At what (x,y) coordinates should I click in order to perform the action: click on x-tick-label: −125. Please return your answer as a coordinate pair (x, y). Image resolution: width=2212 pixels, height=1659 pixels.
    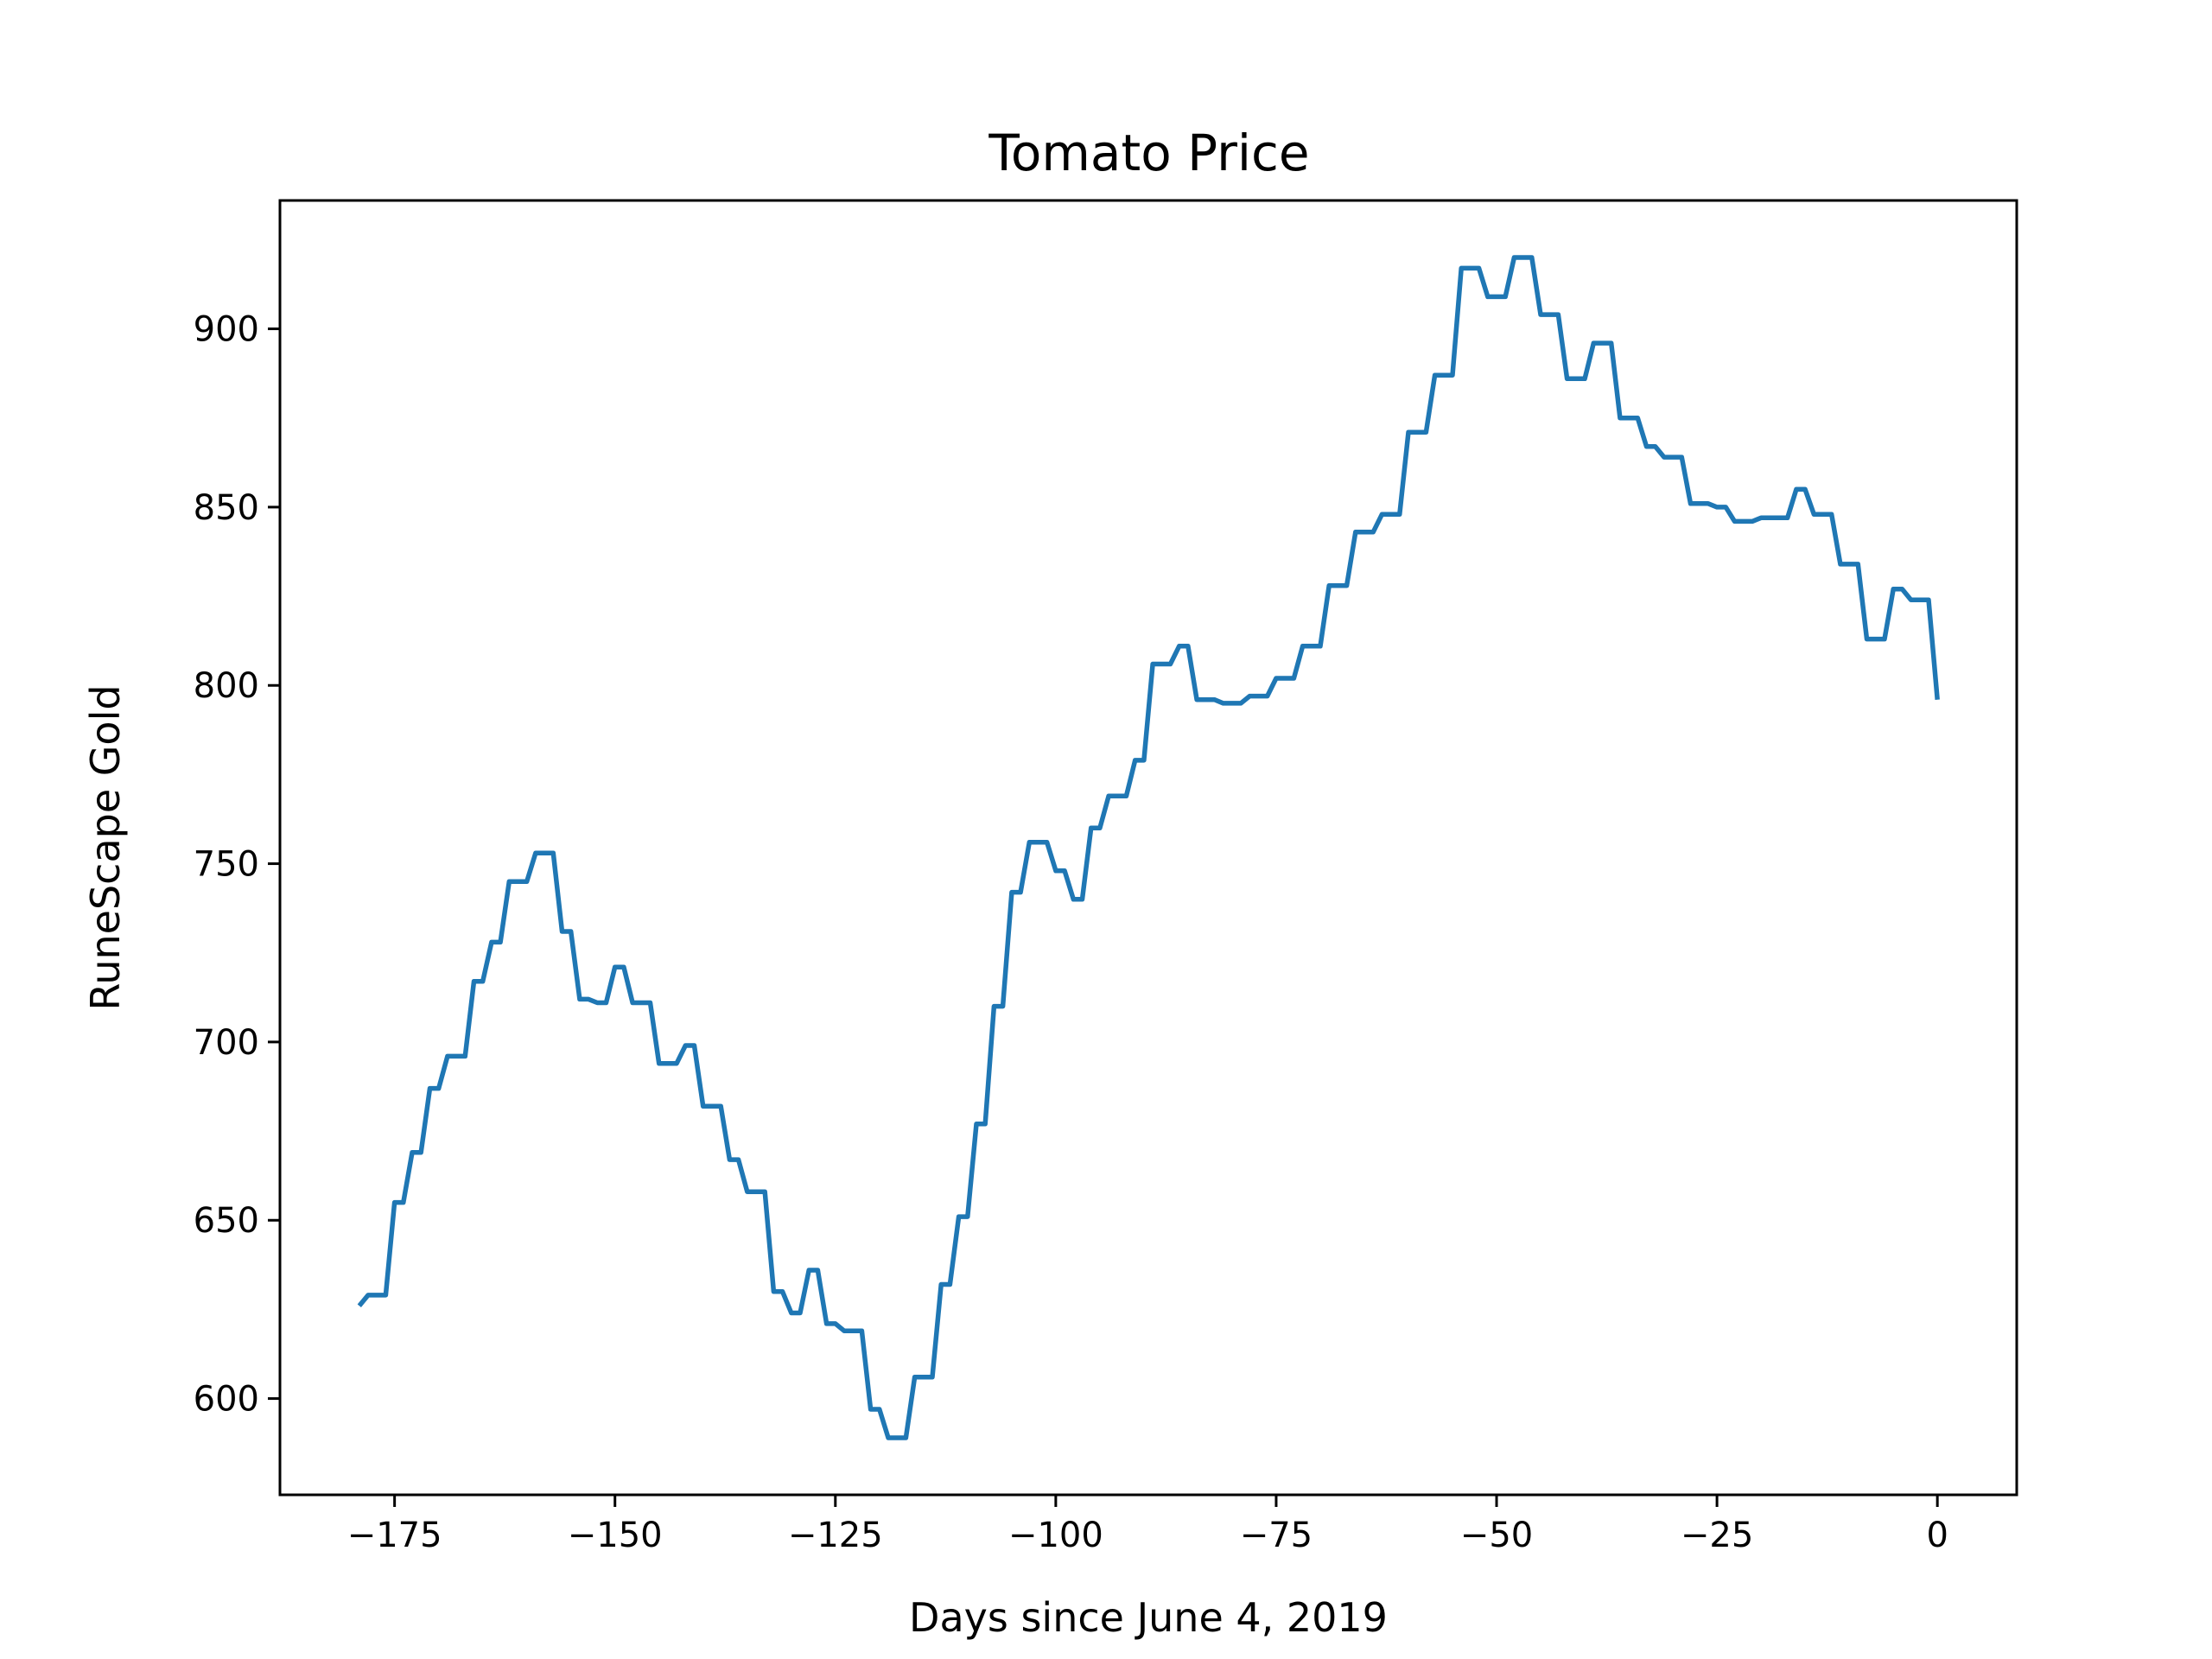
    Looking at the image, I should click on (835, 1535).